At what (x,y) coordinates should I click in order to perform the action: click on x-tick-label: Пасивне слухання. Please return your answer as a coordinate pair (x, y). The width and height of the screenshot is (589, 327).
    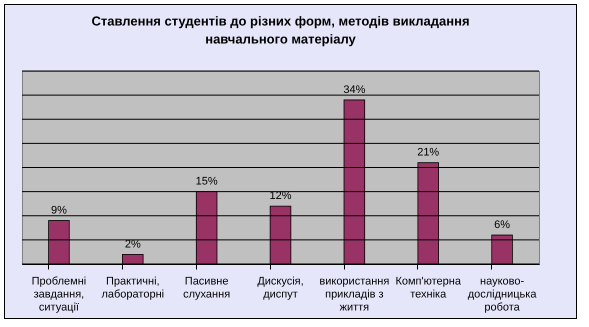
    Looking at the image, I should click on (206, 288).